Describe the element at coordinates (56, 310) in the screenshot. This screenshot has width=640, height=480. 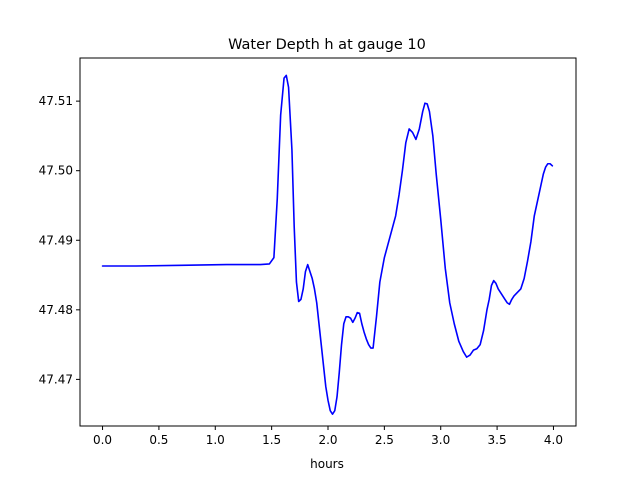
I see `y-tick-label: 47.48` at that location.